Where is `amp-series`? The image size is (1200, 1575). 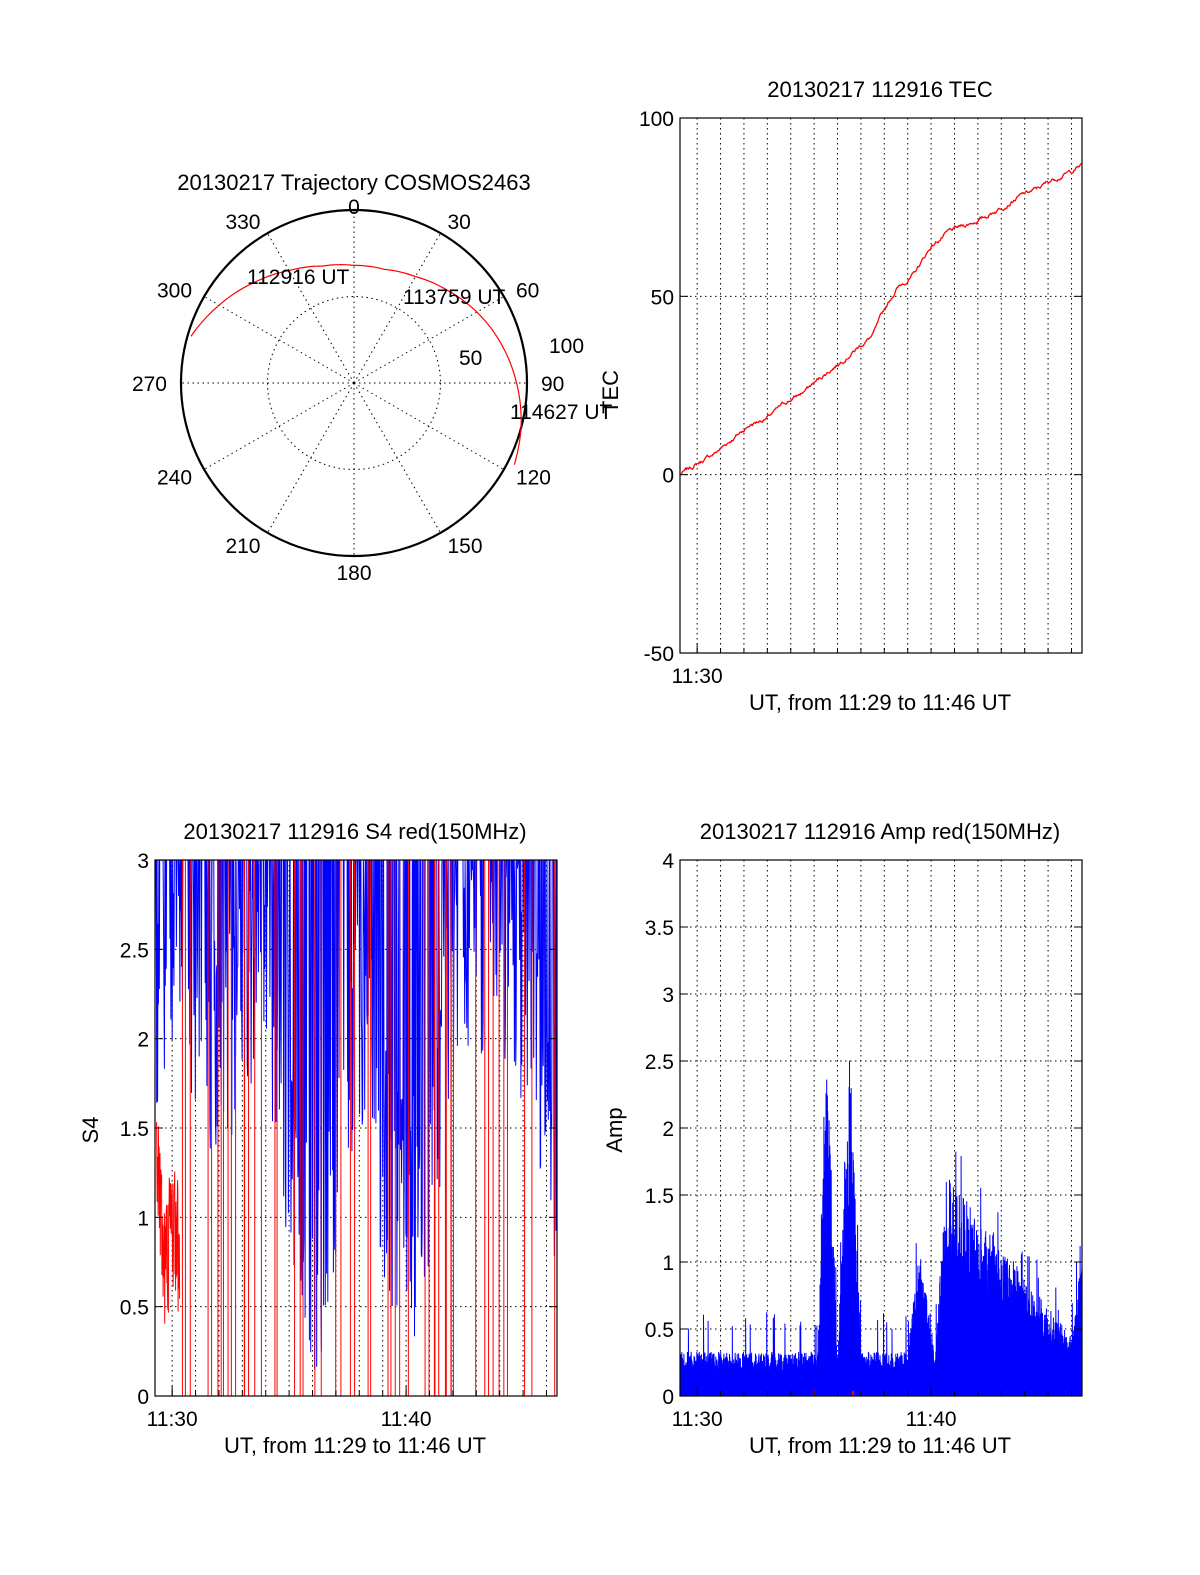 amp-series is located at coordinates (881, 1228).